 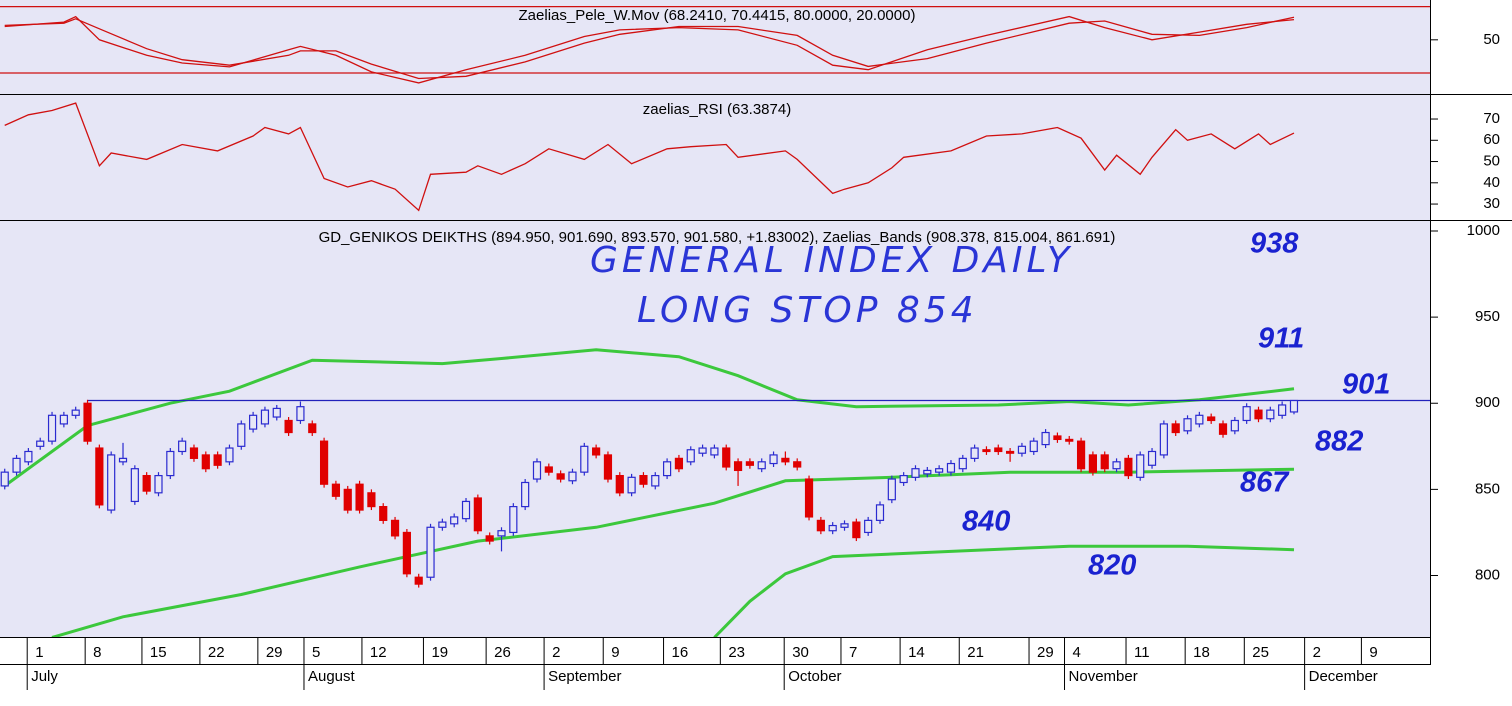 I want to click on x-tick-label: 1, so click(x=39, y=652).